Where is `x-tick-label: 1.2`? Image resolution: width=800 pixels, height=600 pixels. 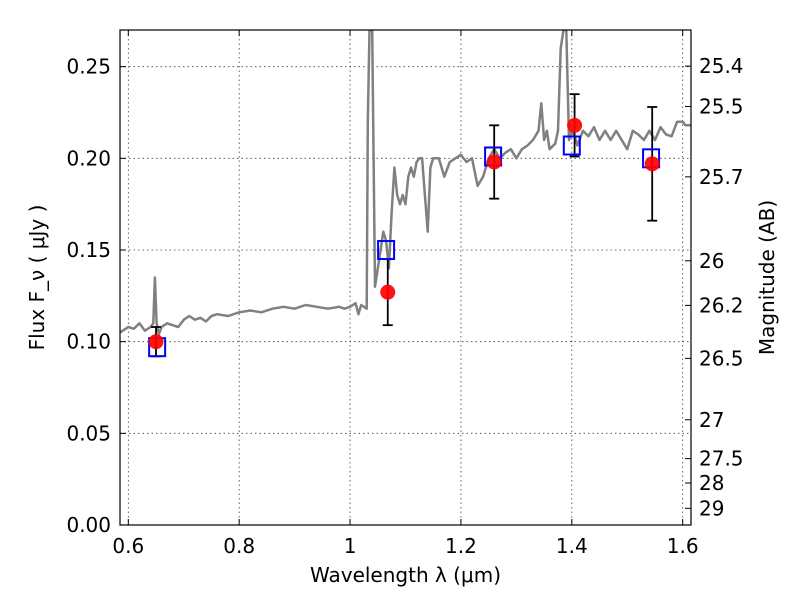 x-tick-label: 1.2 is located at coordinates (461, 546).